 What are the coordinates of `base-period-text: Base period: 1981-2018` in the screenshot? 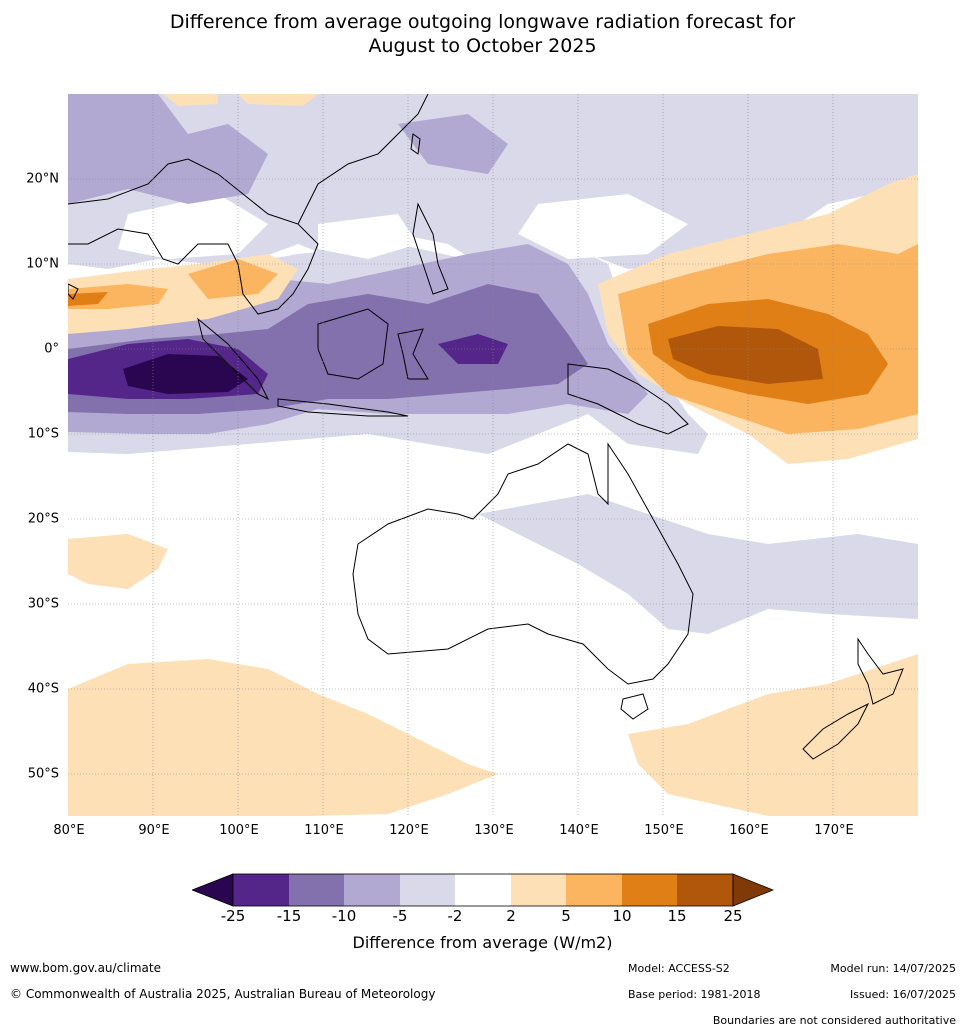 It's located at (694, 994).